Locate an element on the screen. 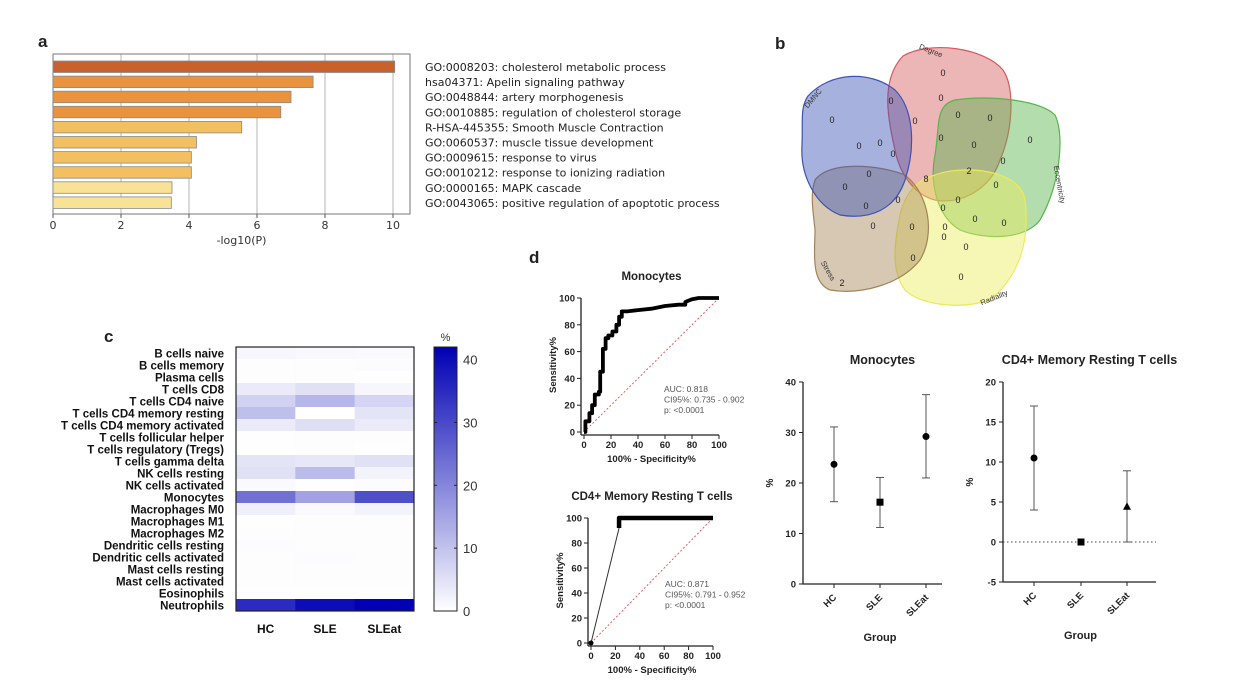 The height and width of the screenshot is (694, 1240). y-axis-label: % is located at coordinates (970, 481).